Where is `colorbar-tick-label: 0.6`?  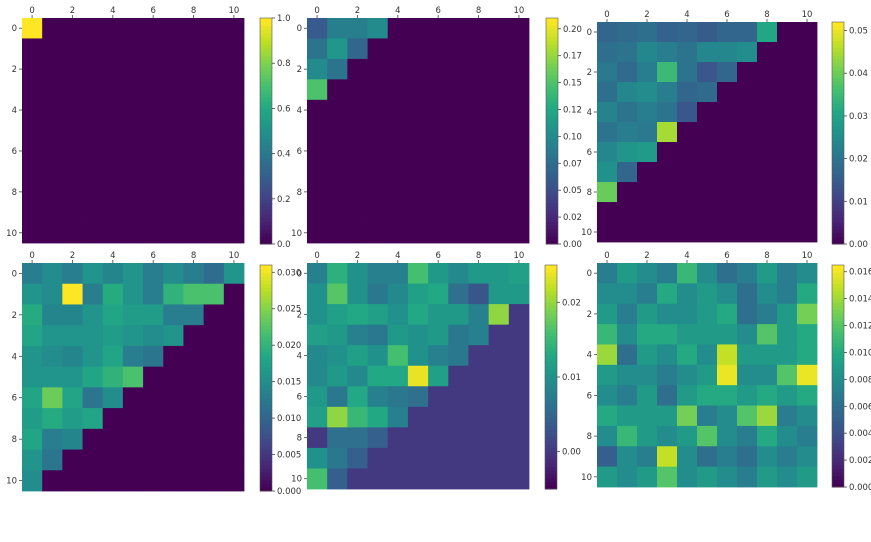
colorbar-tick-label: 0.6 is located at coordinates (284, 109).